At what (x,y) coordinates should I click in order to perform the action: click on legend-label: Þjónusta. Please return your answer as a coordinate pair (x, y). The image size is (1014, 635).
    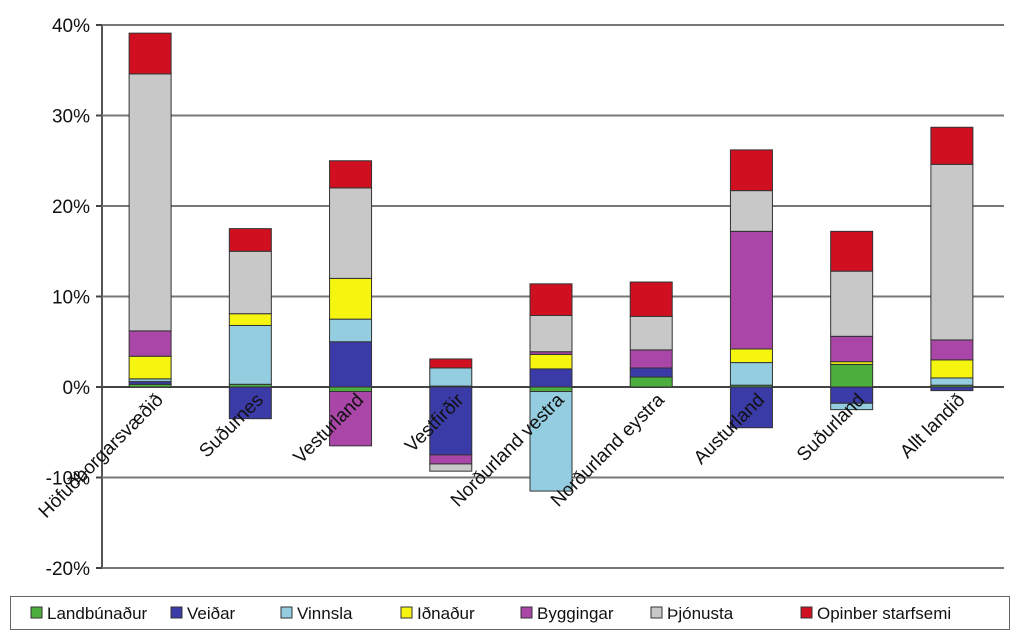
    Looking at the image, I should click on (700, 613).